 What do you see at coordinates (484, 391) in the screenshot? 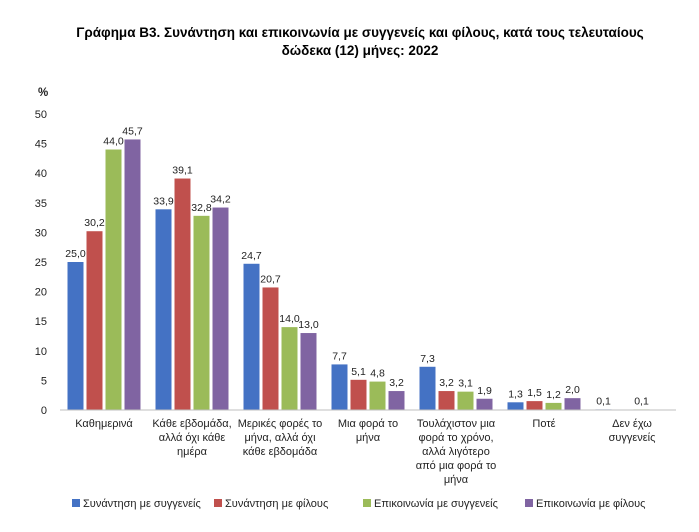
I see `data-label: 1,9` at bounding box center [484, 391].